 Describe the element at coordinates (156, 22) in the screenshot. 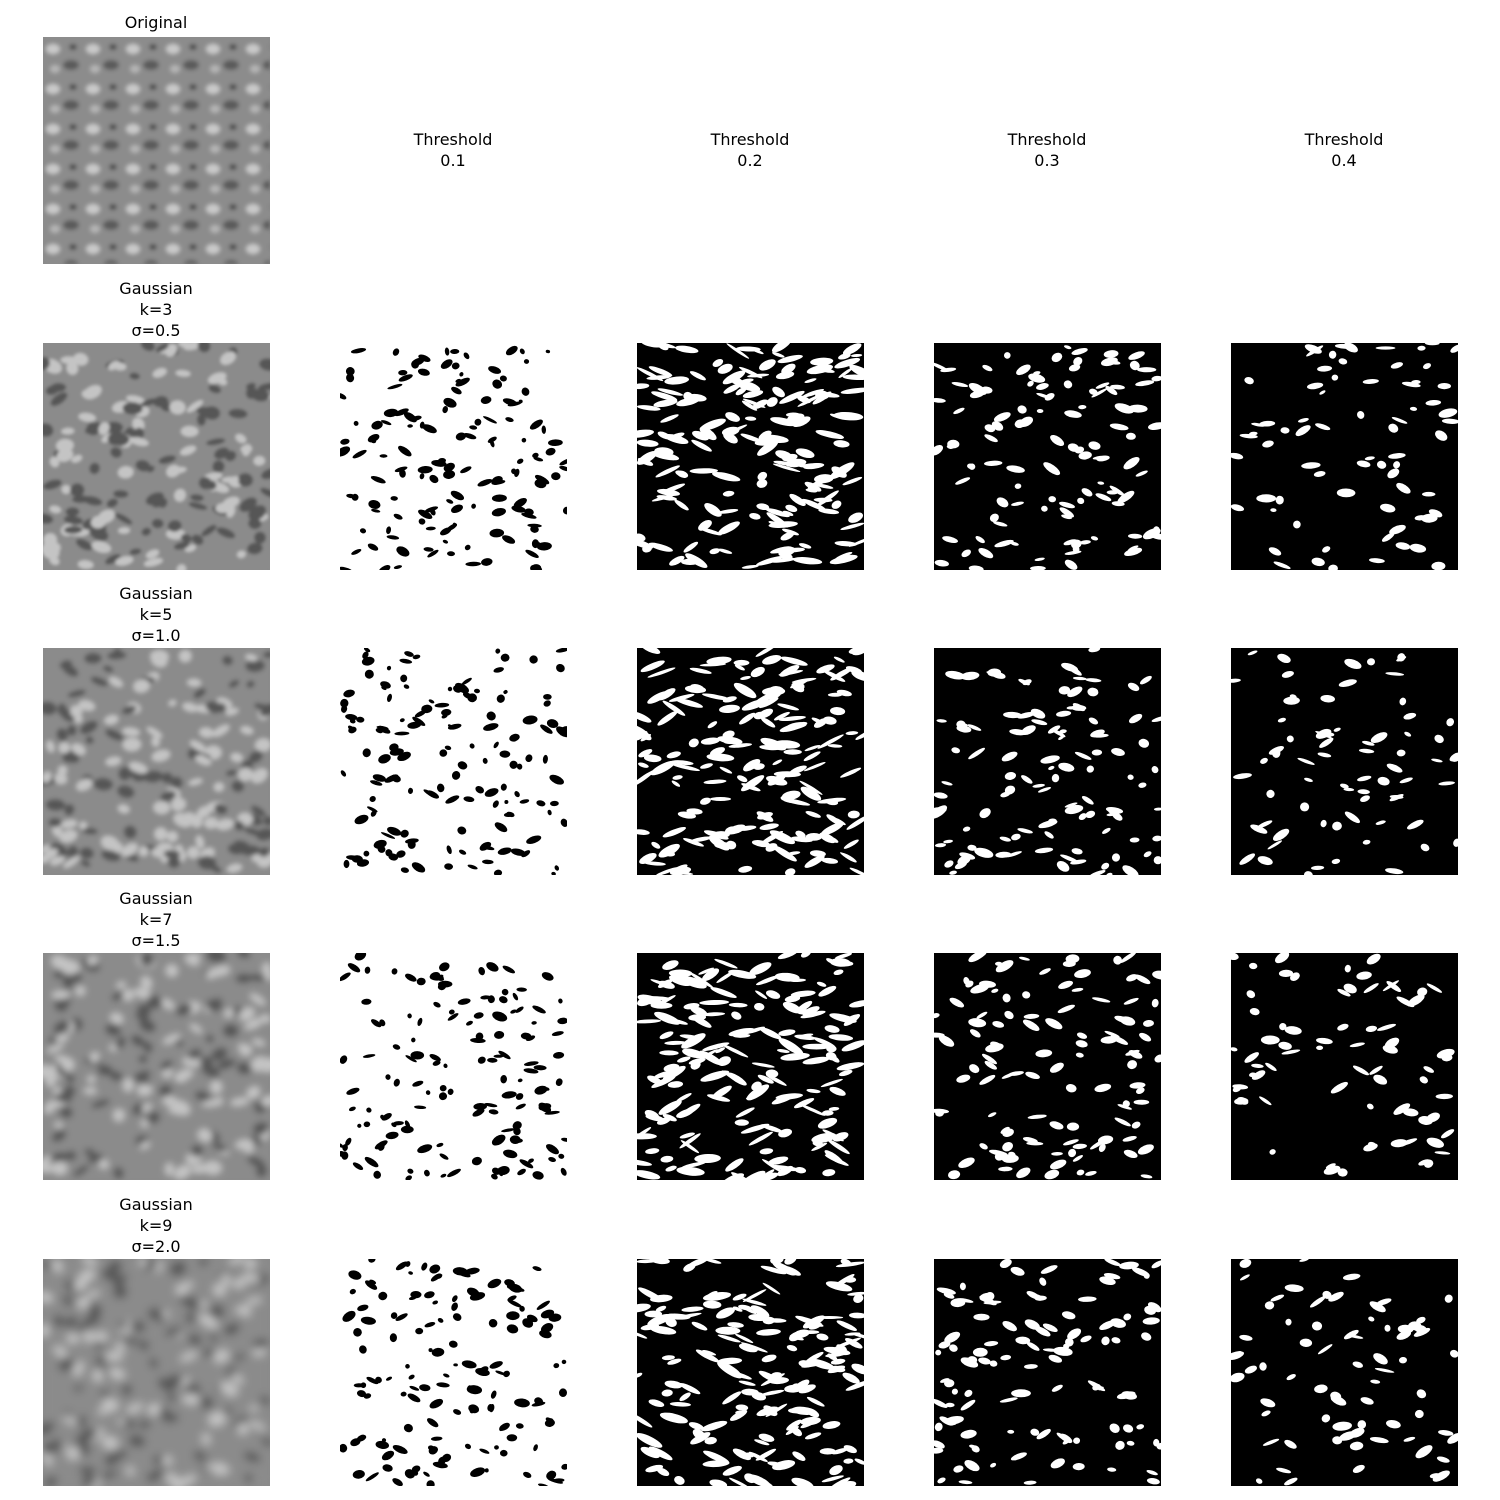

I see `original-title: Original` at that location.